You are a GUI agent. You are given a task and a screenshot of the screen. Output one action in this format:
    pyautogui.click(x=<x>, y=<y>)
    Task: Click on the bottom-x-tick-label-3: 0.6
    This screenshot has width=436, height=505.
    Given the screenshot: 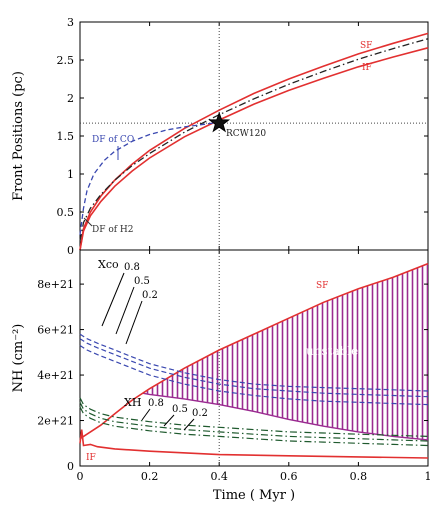 What is the action you would take?
    pyautogui.click(x=289, y=476)
    